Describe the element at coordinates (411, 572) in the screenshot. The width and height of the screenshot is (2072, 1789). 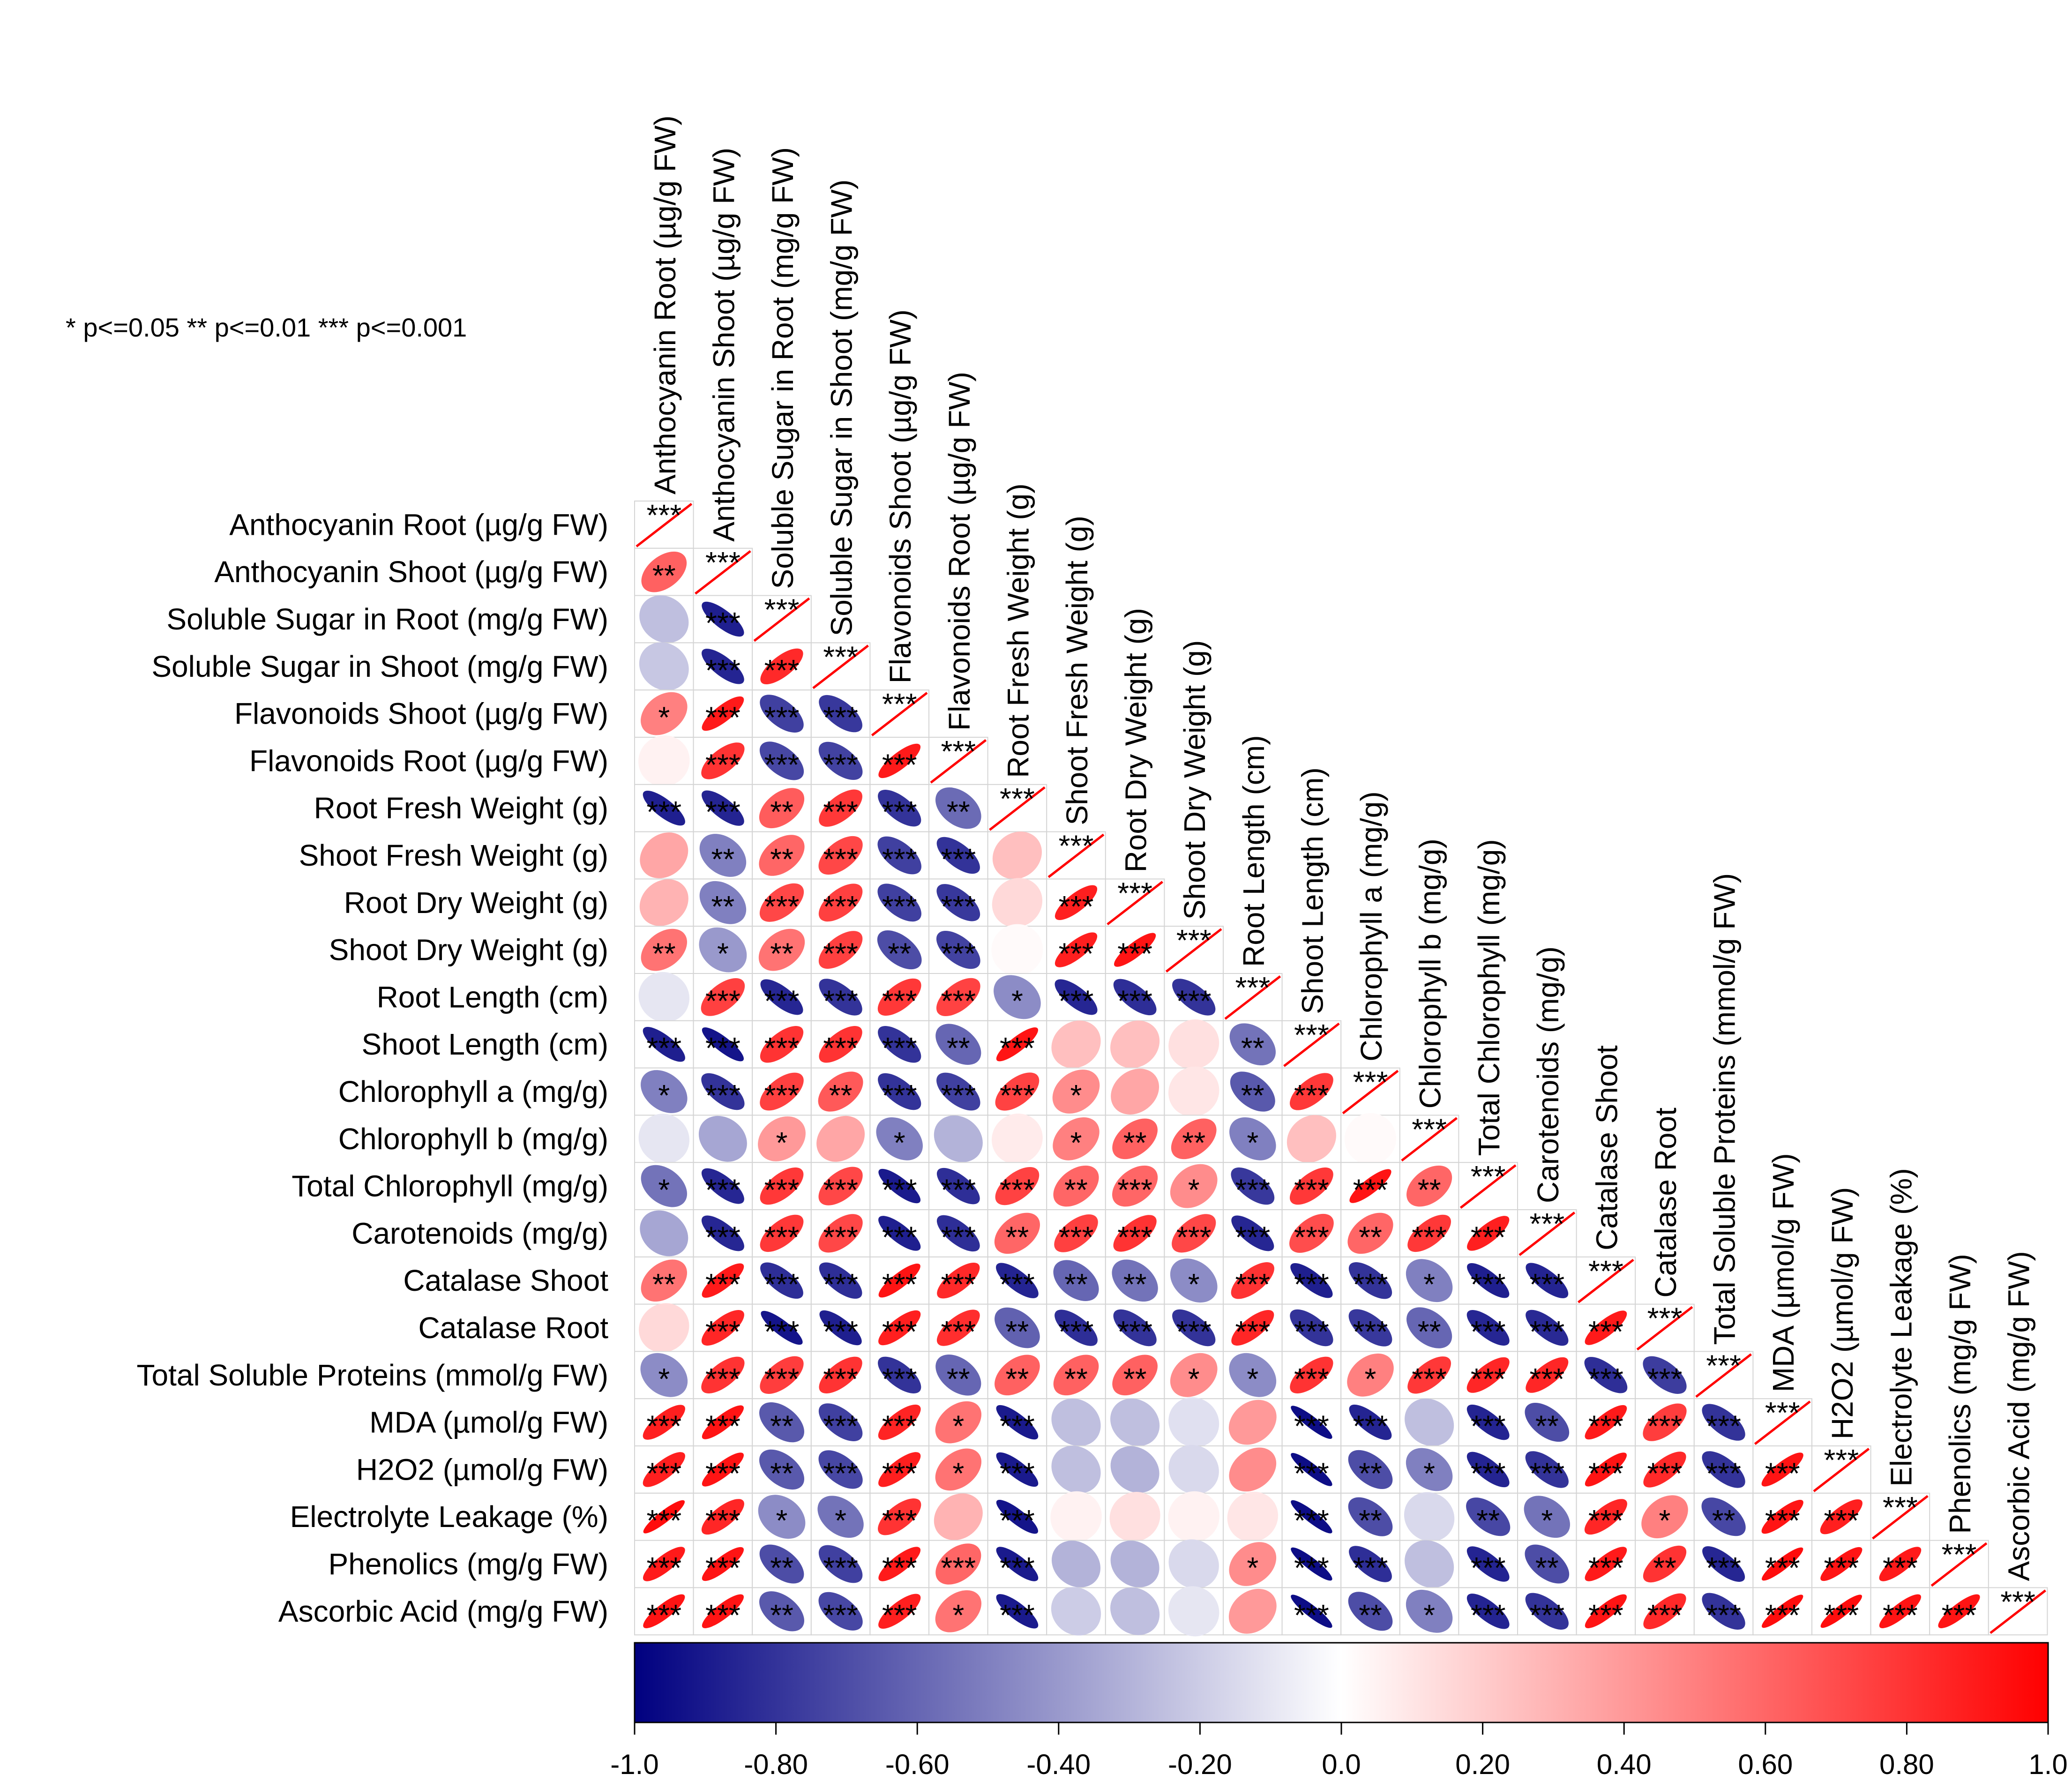
I see `row-label: Anthocyanin Shoot (µg/g FW)` at that location.